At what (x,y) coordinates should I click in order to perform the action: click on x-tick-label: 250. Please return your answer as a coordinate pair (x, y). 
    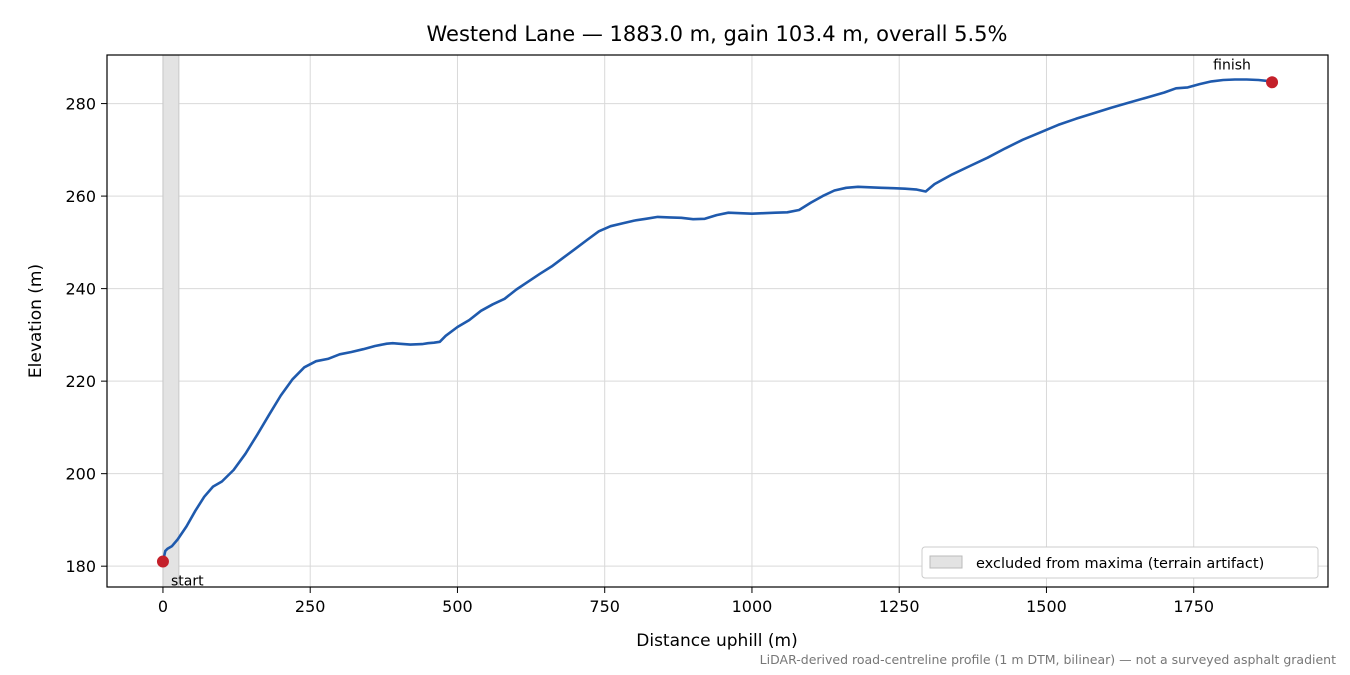
    Looking at the image, I should click on (310, 606).